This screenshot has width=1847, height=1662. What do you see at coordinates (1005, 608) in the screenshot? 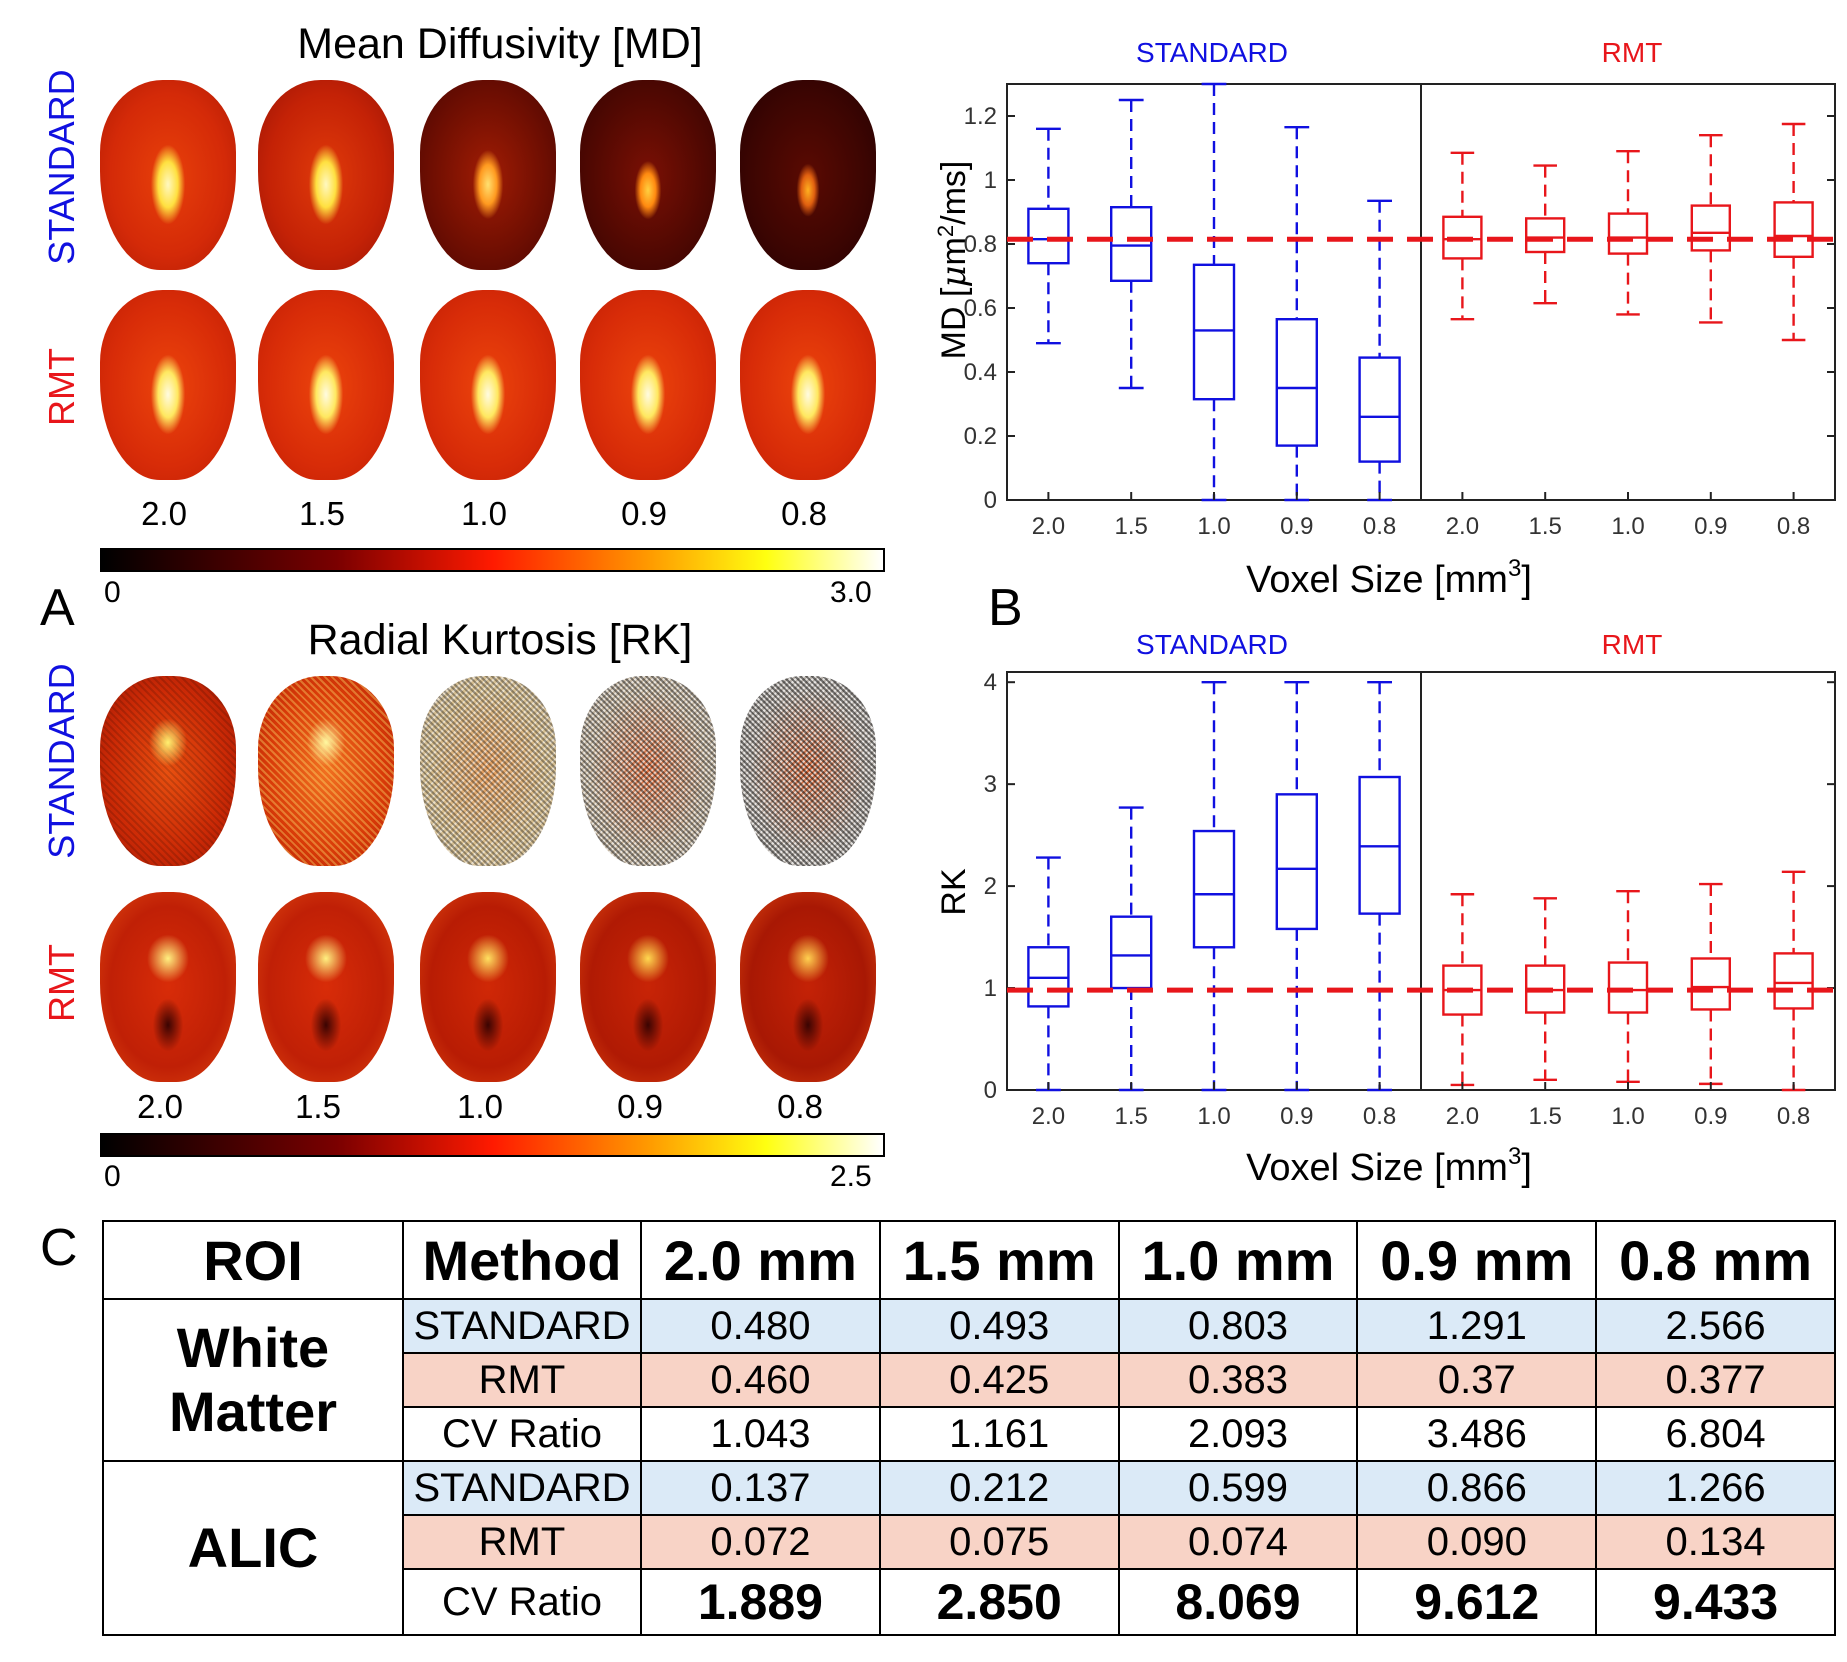
I see `panel-letter-b: B` at bounding box center [1005, 608].